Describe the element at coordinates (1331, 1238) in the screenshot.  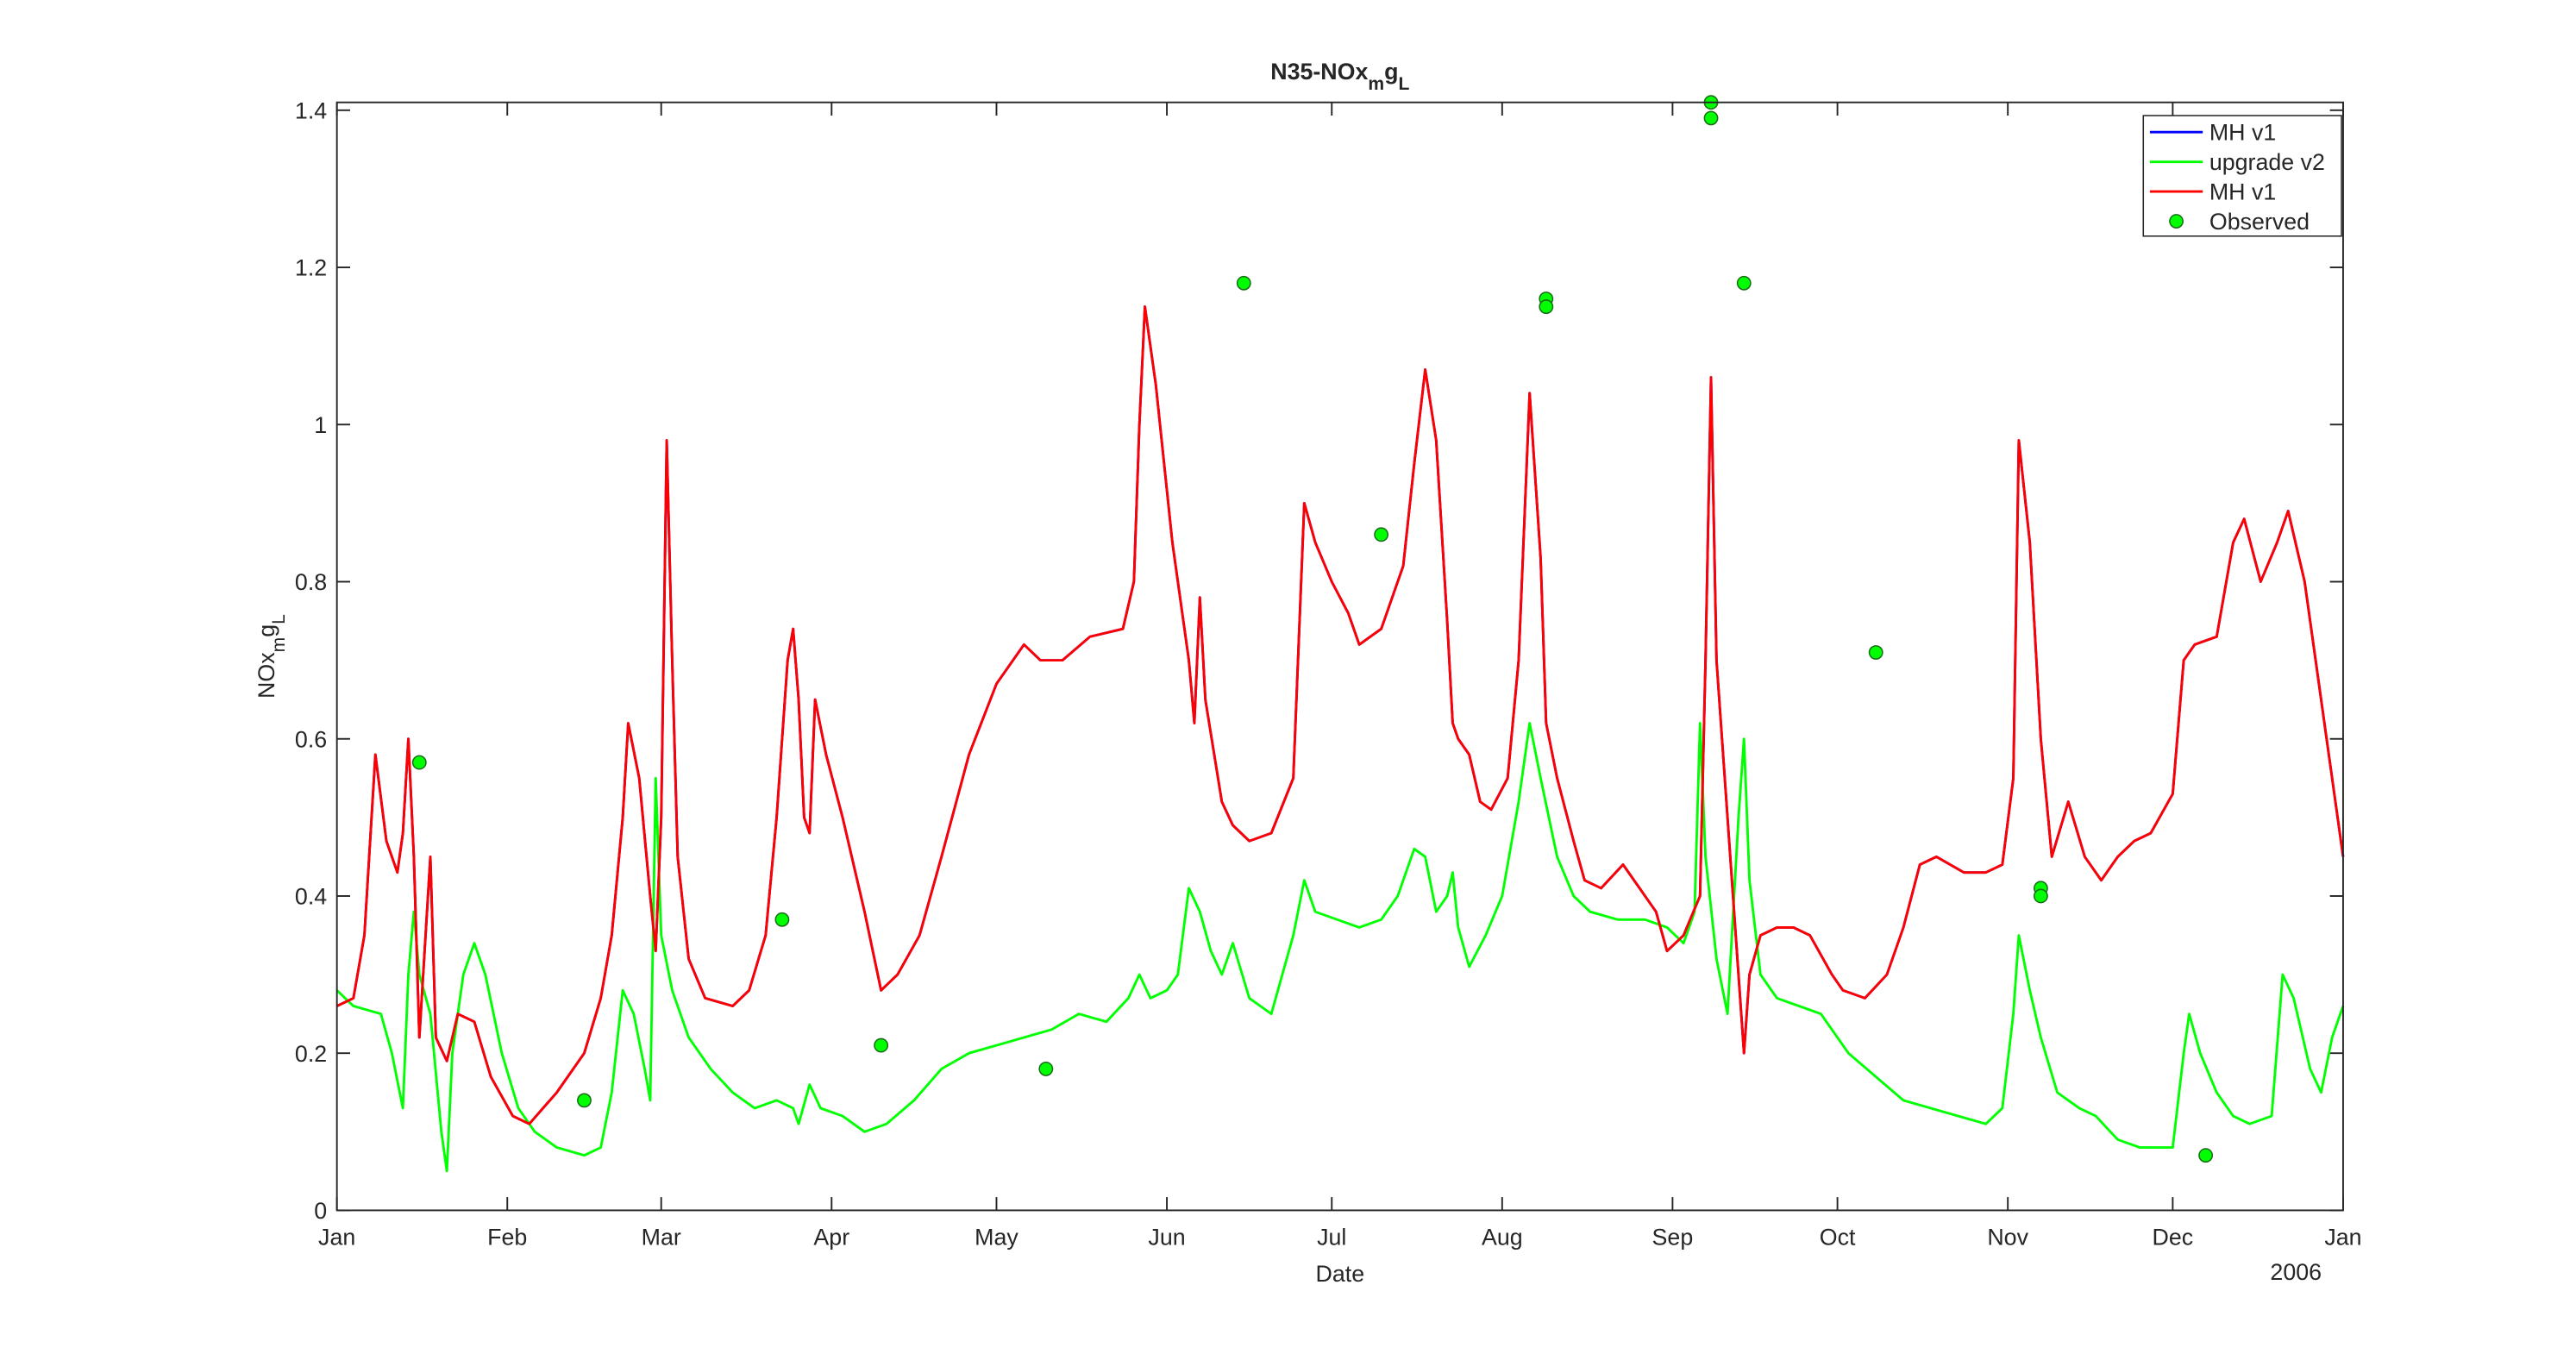
I see `x-tick-label: Jul` at that location.